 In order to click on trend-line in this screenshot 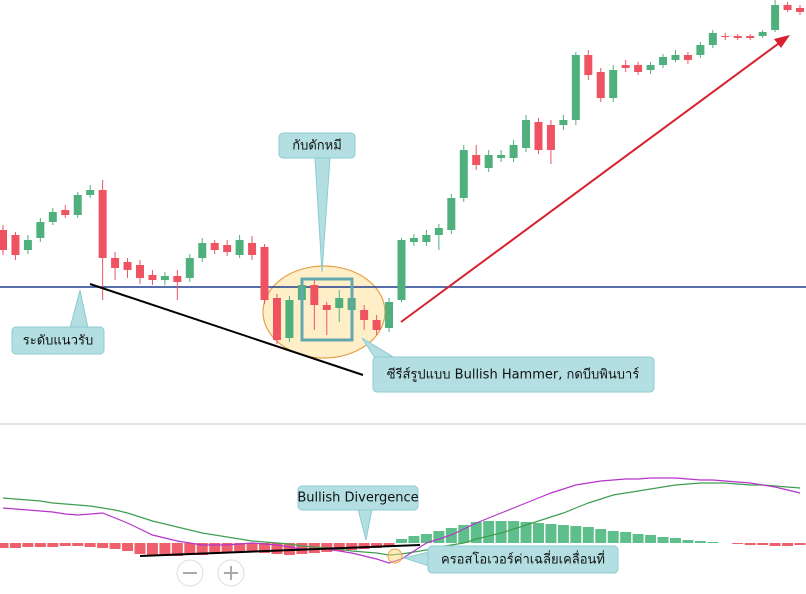, I will do `click(226, 329)`.